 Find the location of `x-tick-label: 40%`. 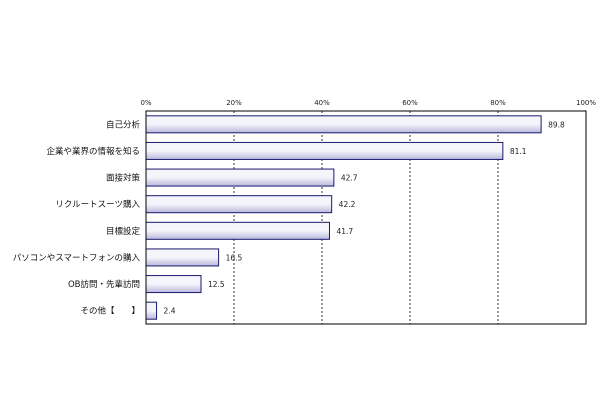

x-tick-label: 40% is located at coordinates (322, 103).